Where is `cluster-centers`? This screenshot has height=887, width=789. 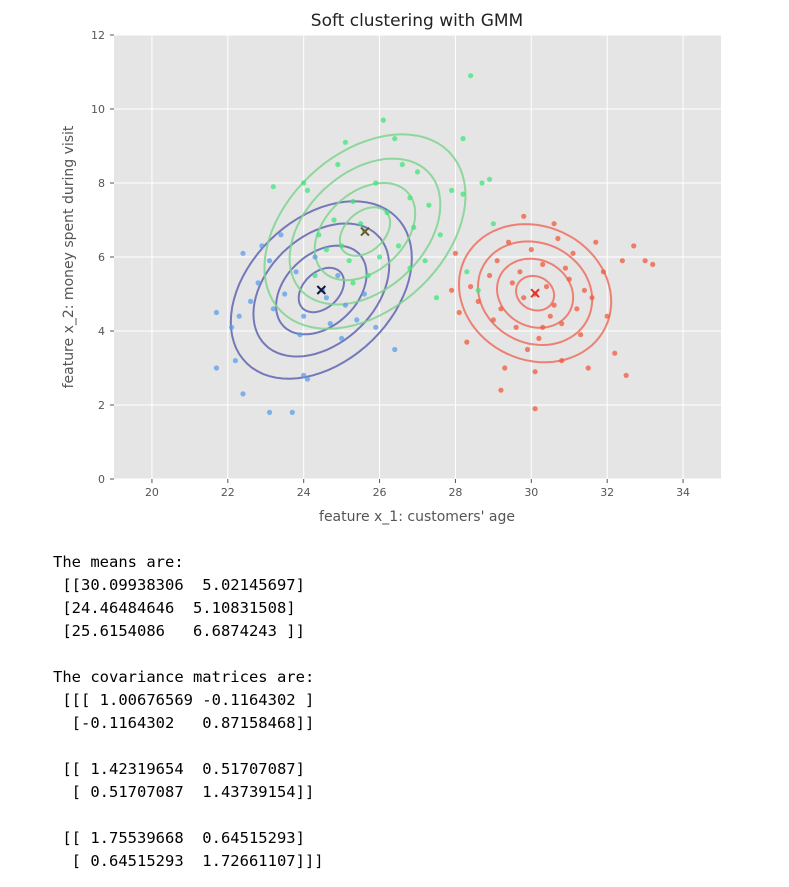
cluster-centers is located at coordinates (428, 262).